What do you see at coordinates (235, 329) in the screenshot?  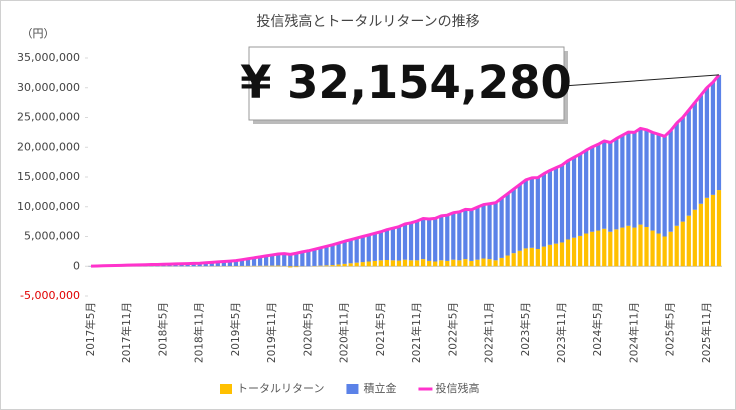 I see `x-tick-label: 2019年5月` at bounding box center [235, 329].